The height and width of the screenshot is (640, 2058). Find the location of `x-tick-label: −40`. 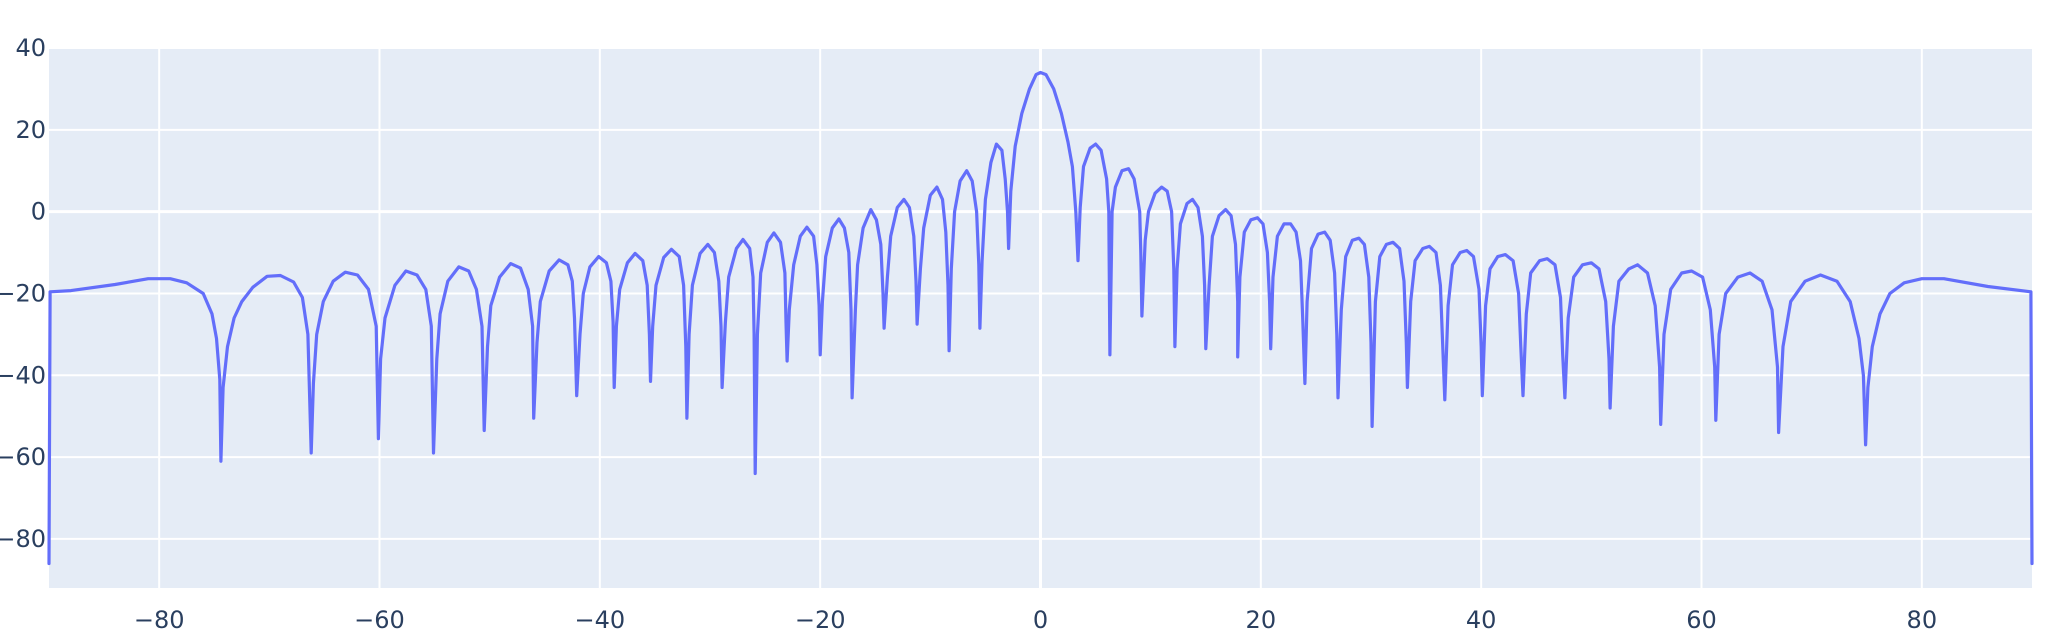

x-tick-label: −40 is located at coordinates (600, 620).